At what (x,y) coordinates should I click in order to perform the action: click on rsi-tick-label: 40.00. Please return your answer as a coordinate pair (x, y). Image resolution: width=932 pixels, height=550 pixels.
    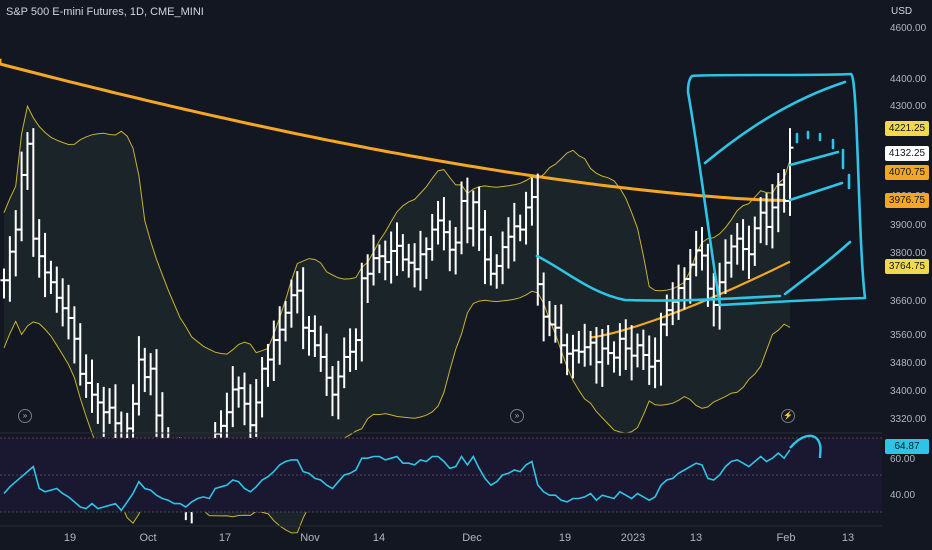
    Looking at the image, I should click on (902, 495).